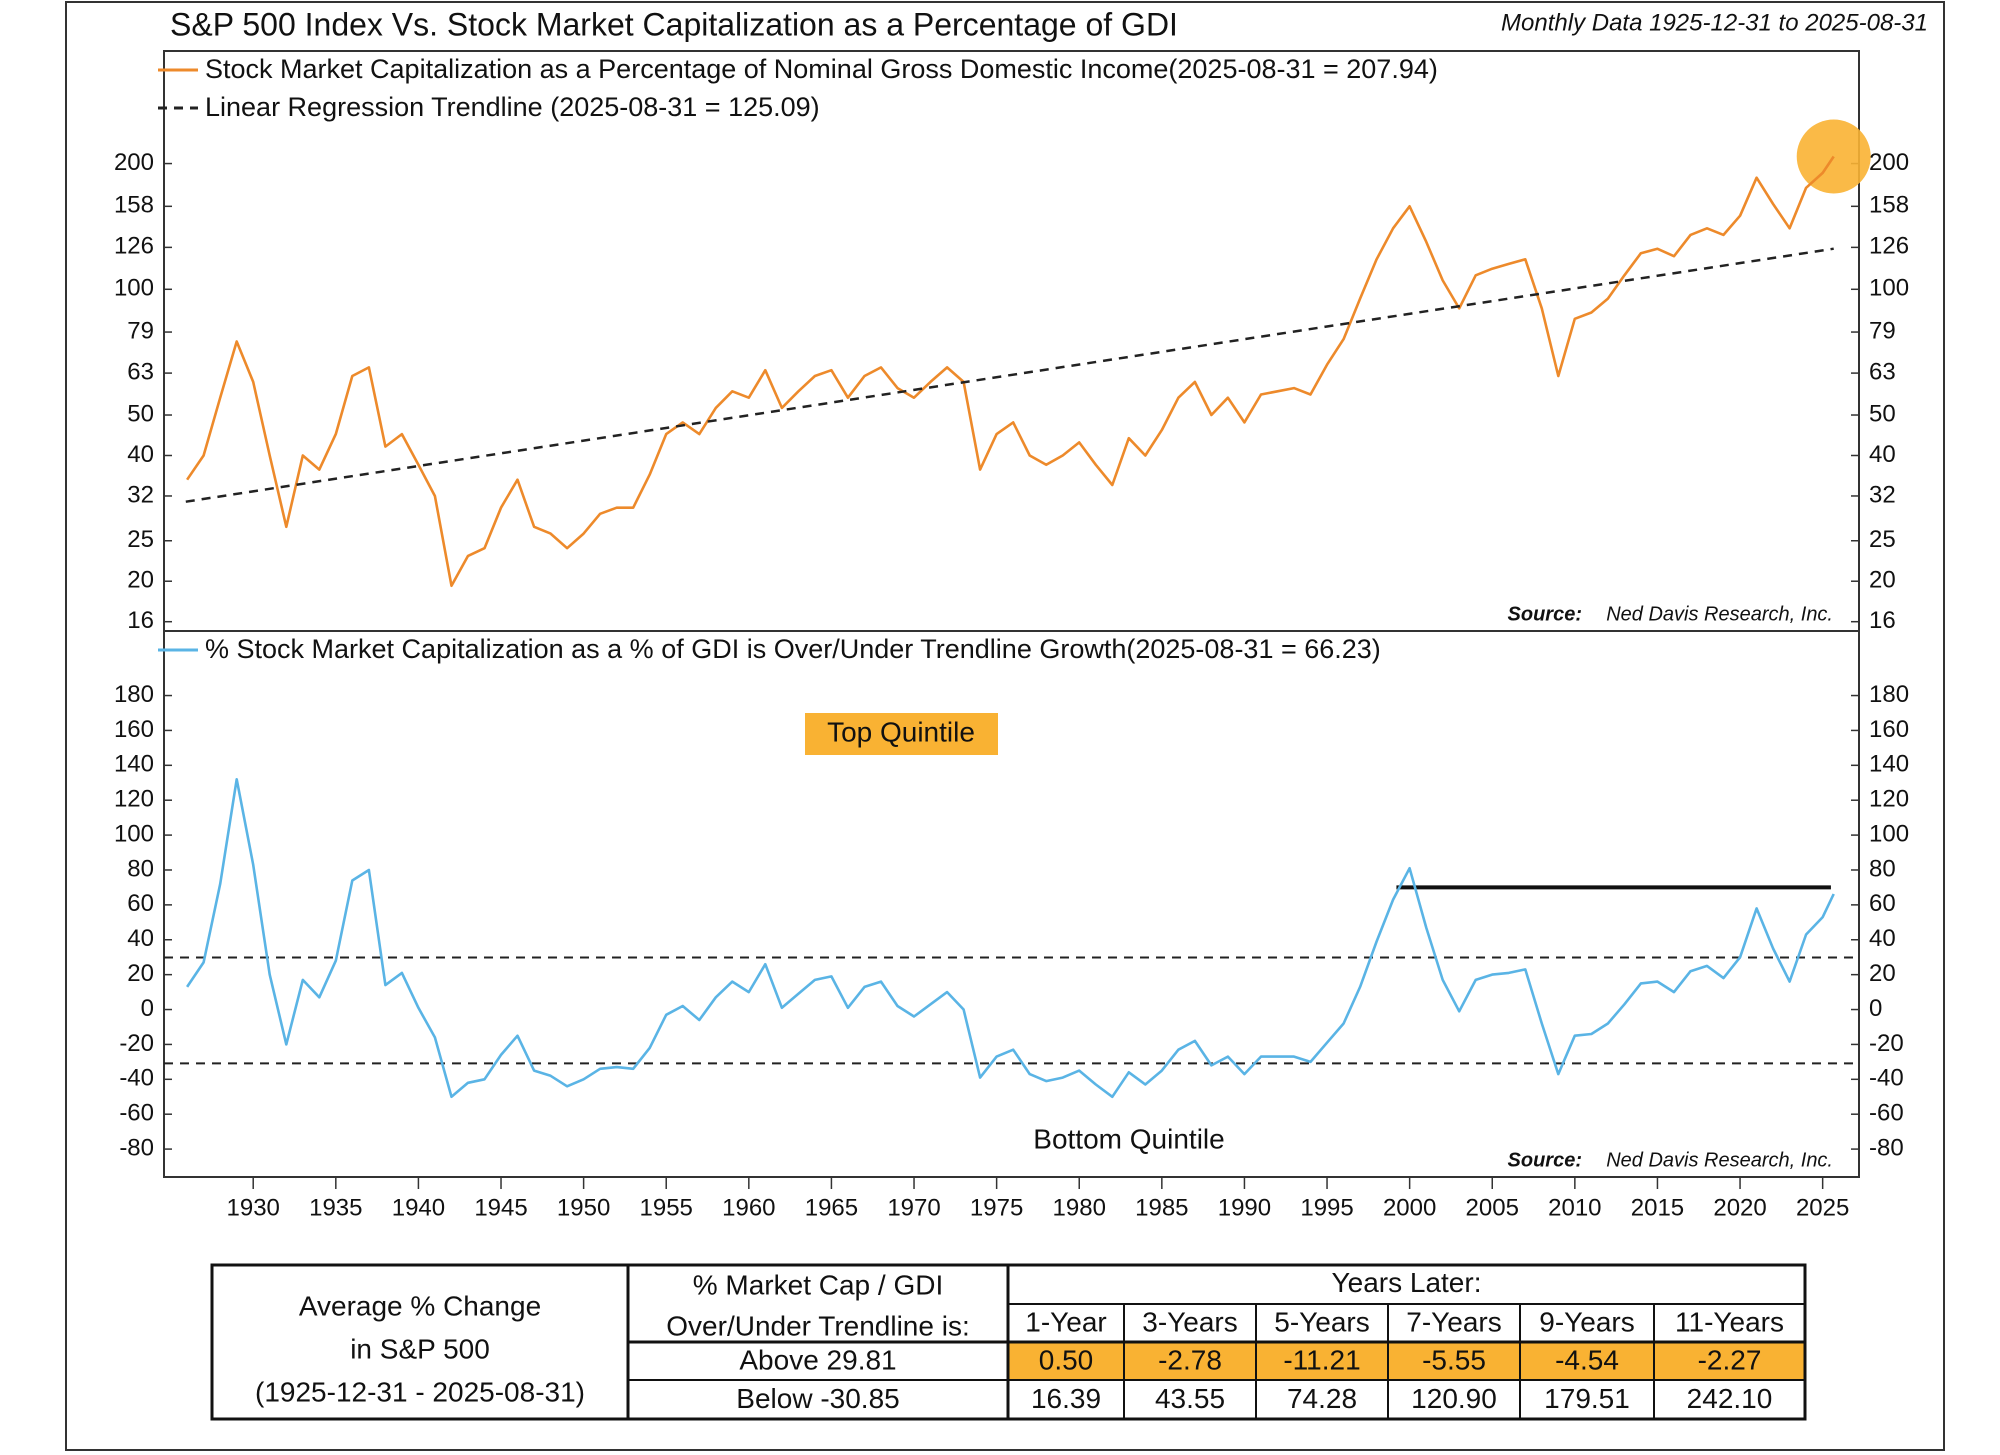 This screenshot has width=2000, height=1455. What do you see at coordinates (1714, 22) in the screenshot?
I see `chart-subtitle: Monthly Data 1925-12-31 to 2025-08-31` at bounding box center [1714, 22].